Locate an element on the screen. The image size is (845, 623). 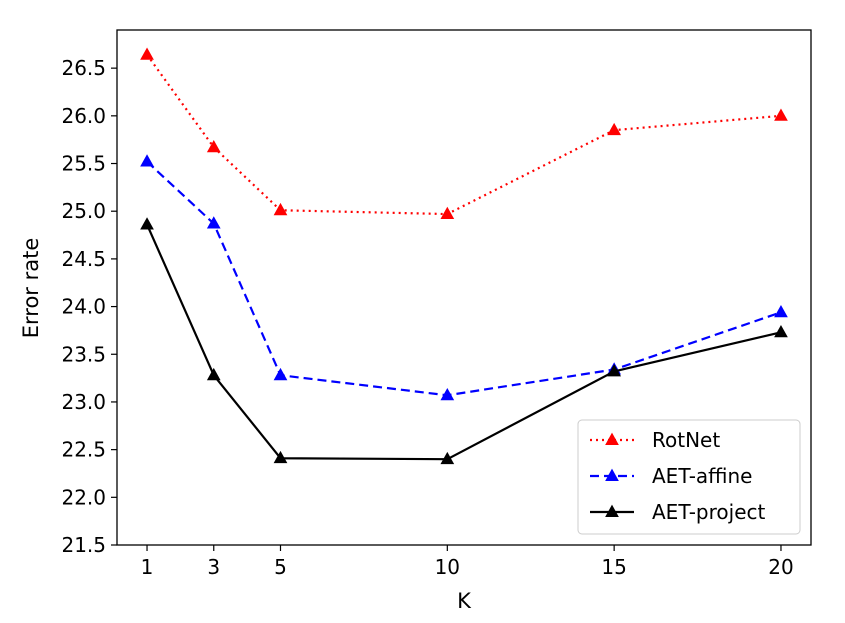
y-tick-label: 23.5 is located at coordinates (83, 354).